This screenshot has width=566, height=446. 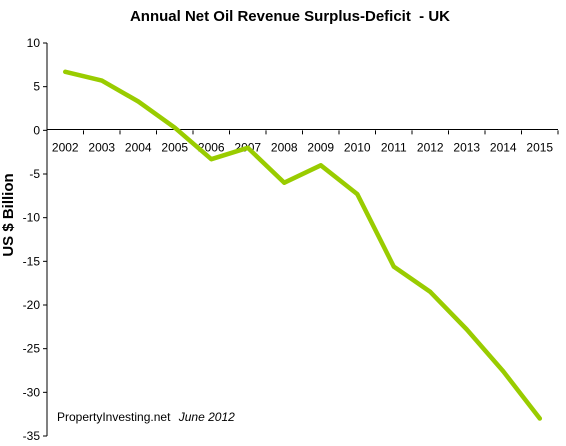 I want to click on y-tick-label: 0, so click(x=36, y=130).